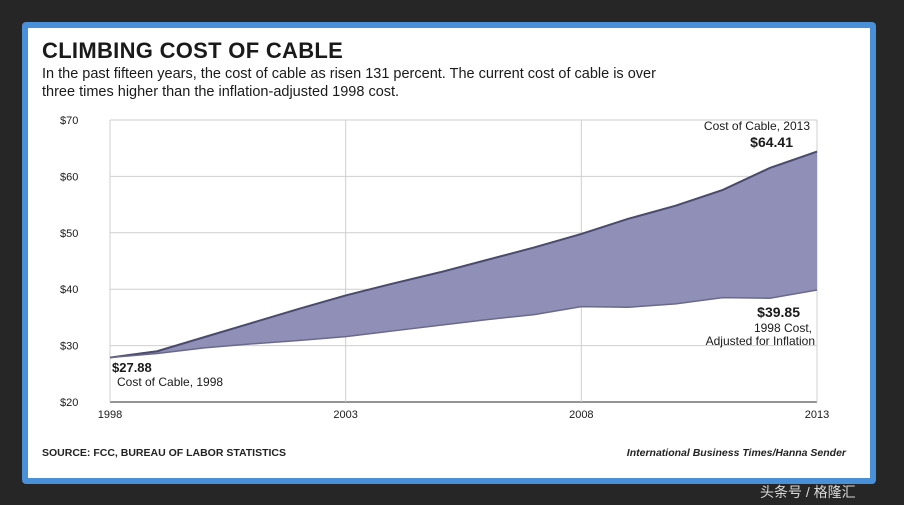  What do you see at coordinates (345, 415) in the screenshot?
I see `x-tick-label: 2003` at bounding box center [345, 415].